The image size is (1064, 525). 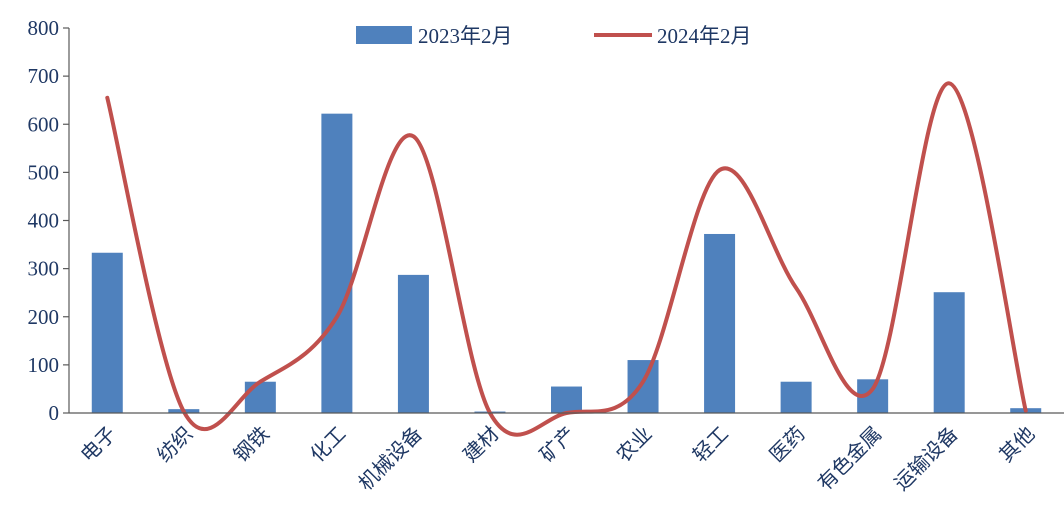 What do you see at coordinates (384, 35) in the screenshot?
I see `legend-swatch-bar` at bounding box center [384, 35].